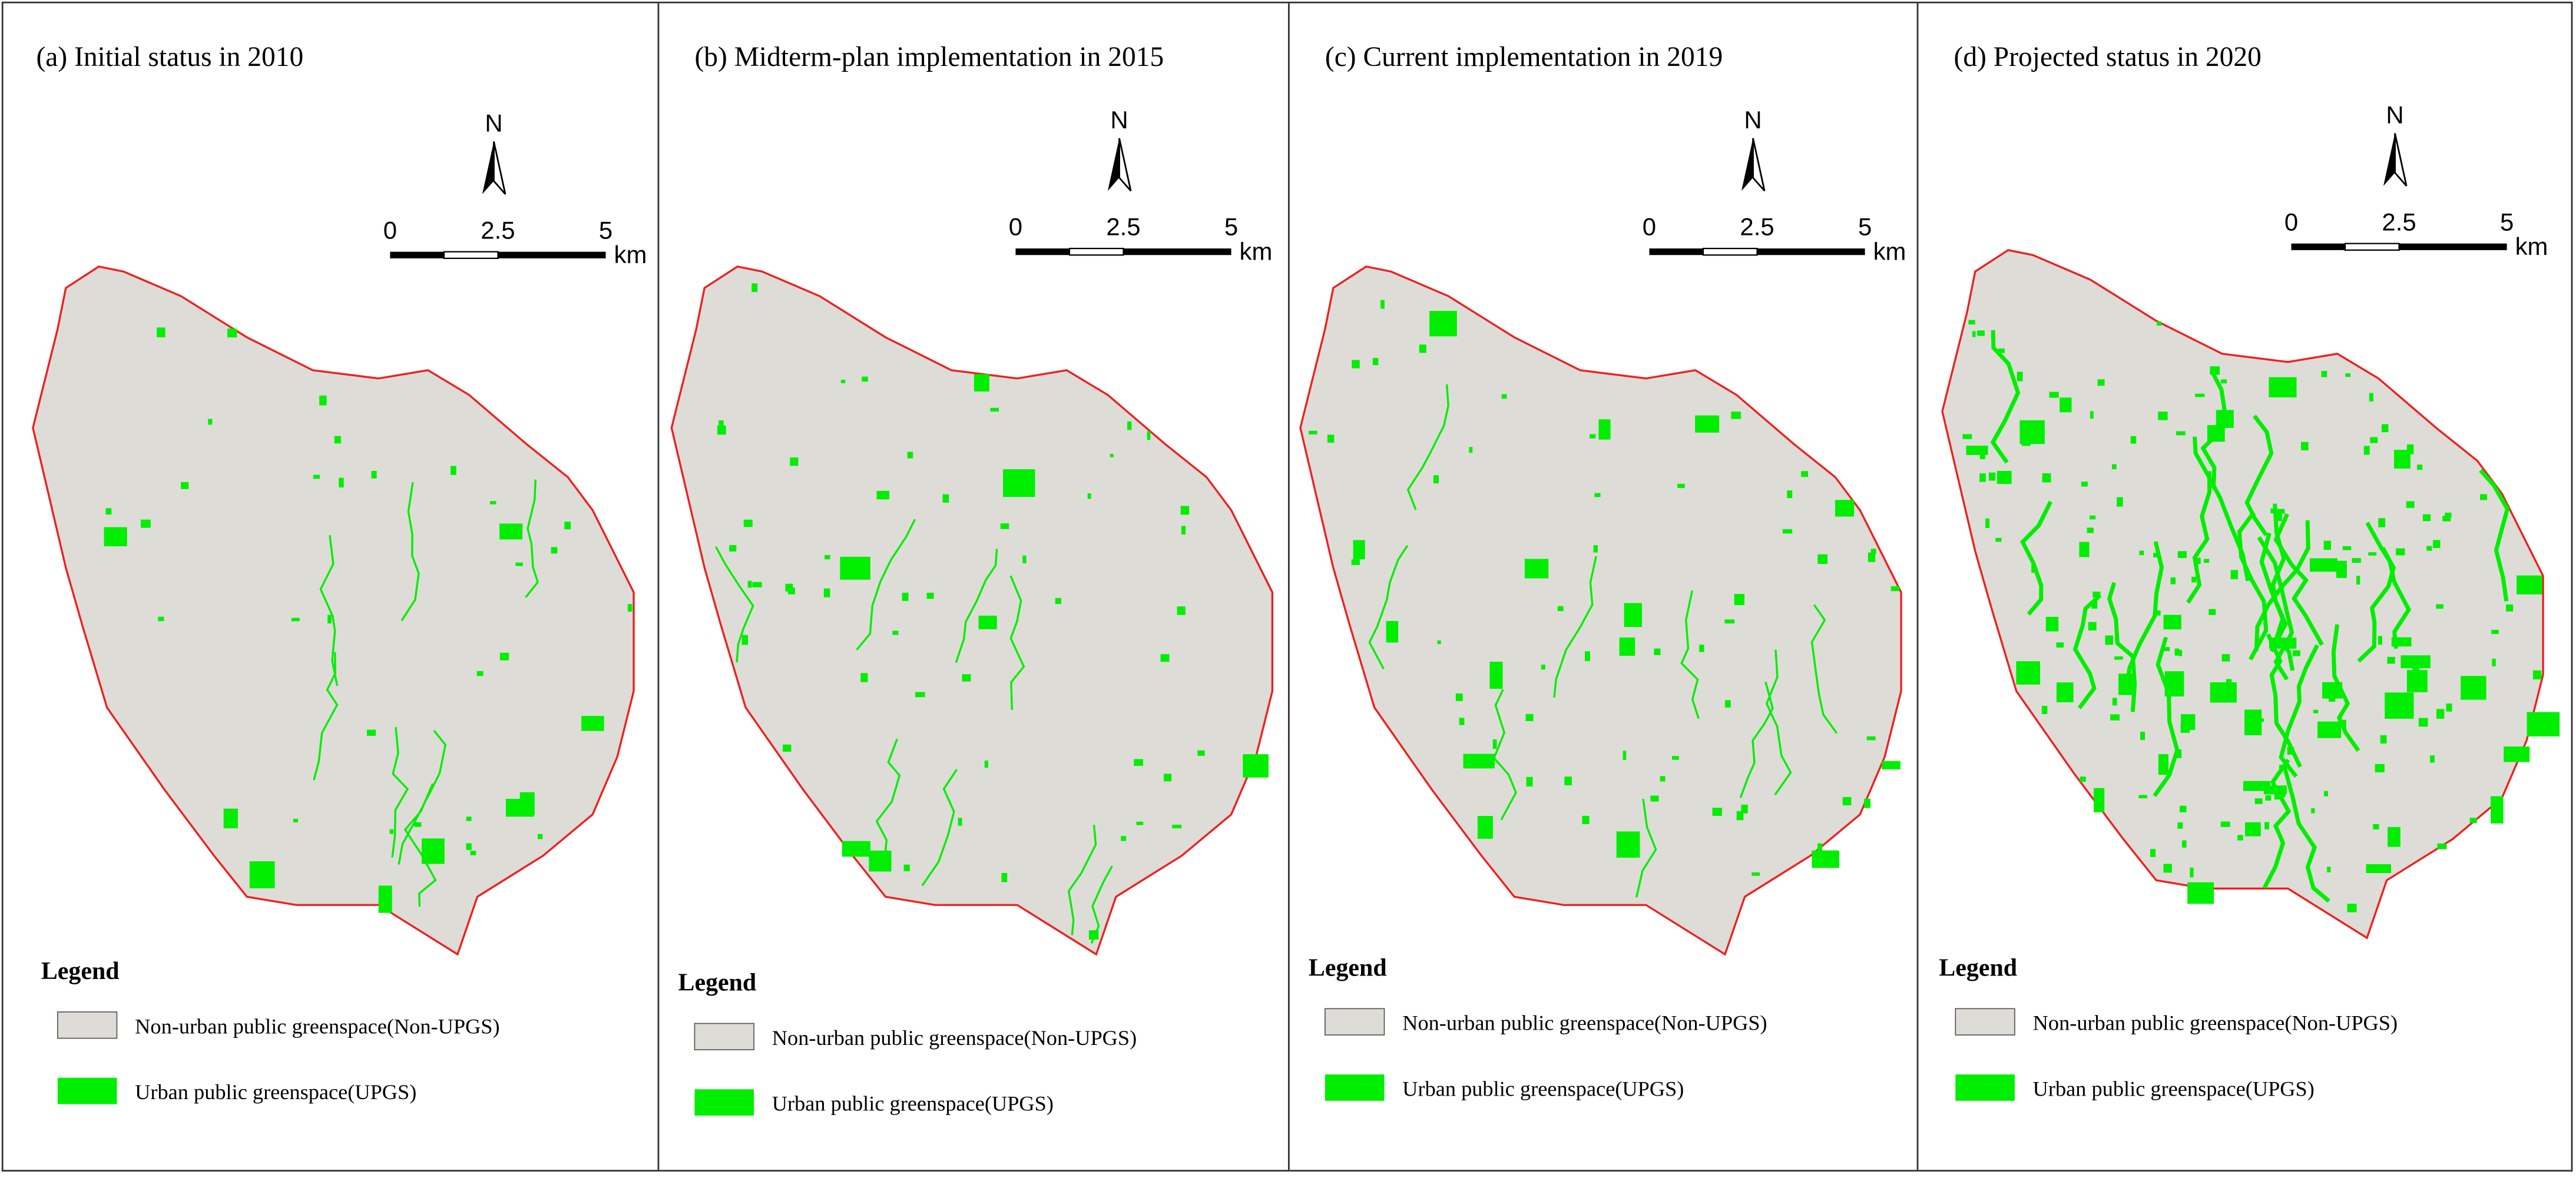 This screenshot has height=1188, width=2576. What do you see at coordinates (488, 168) in the screenshot?
I see `north-arrow-left` at bounding box center [488, 168].